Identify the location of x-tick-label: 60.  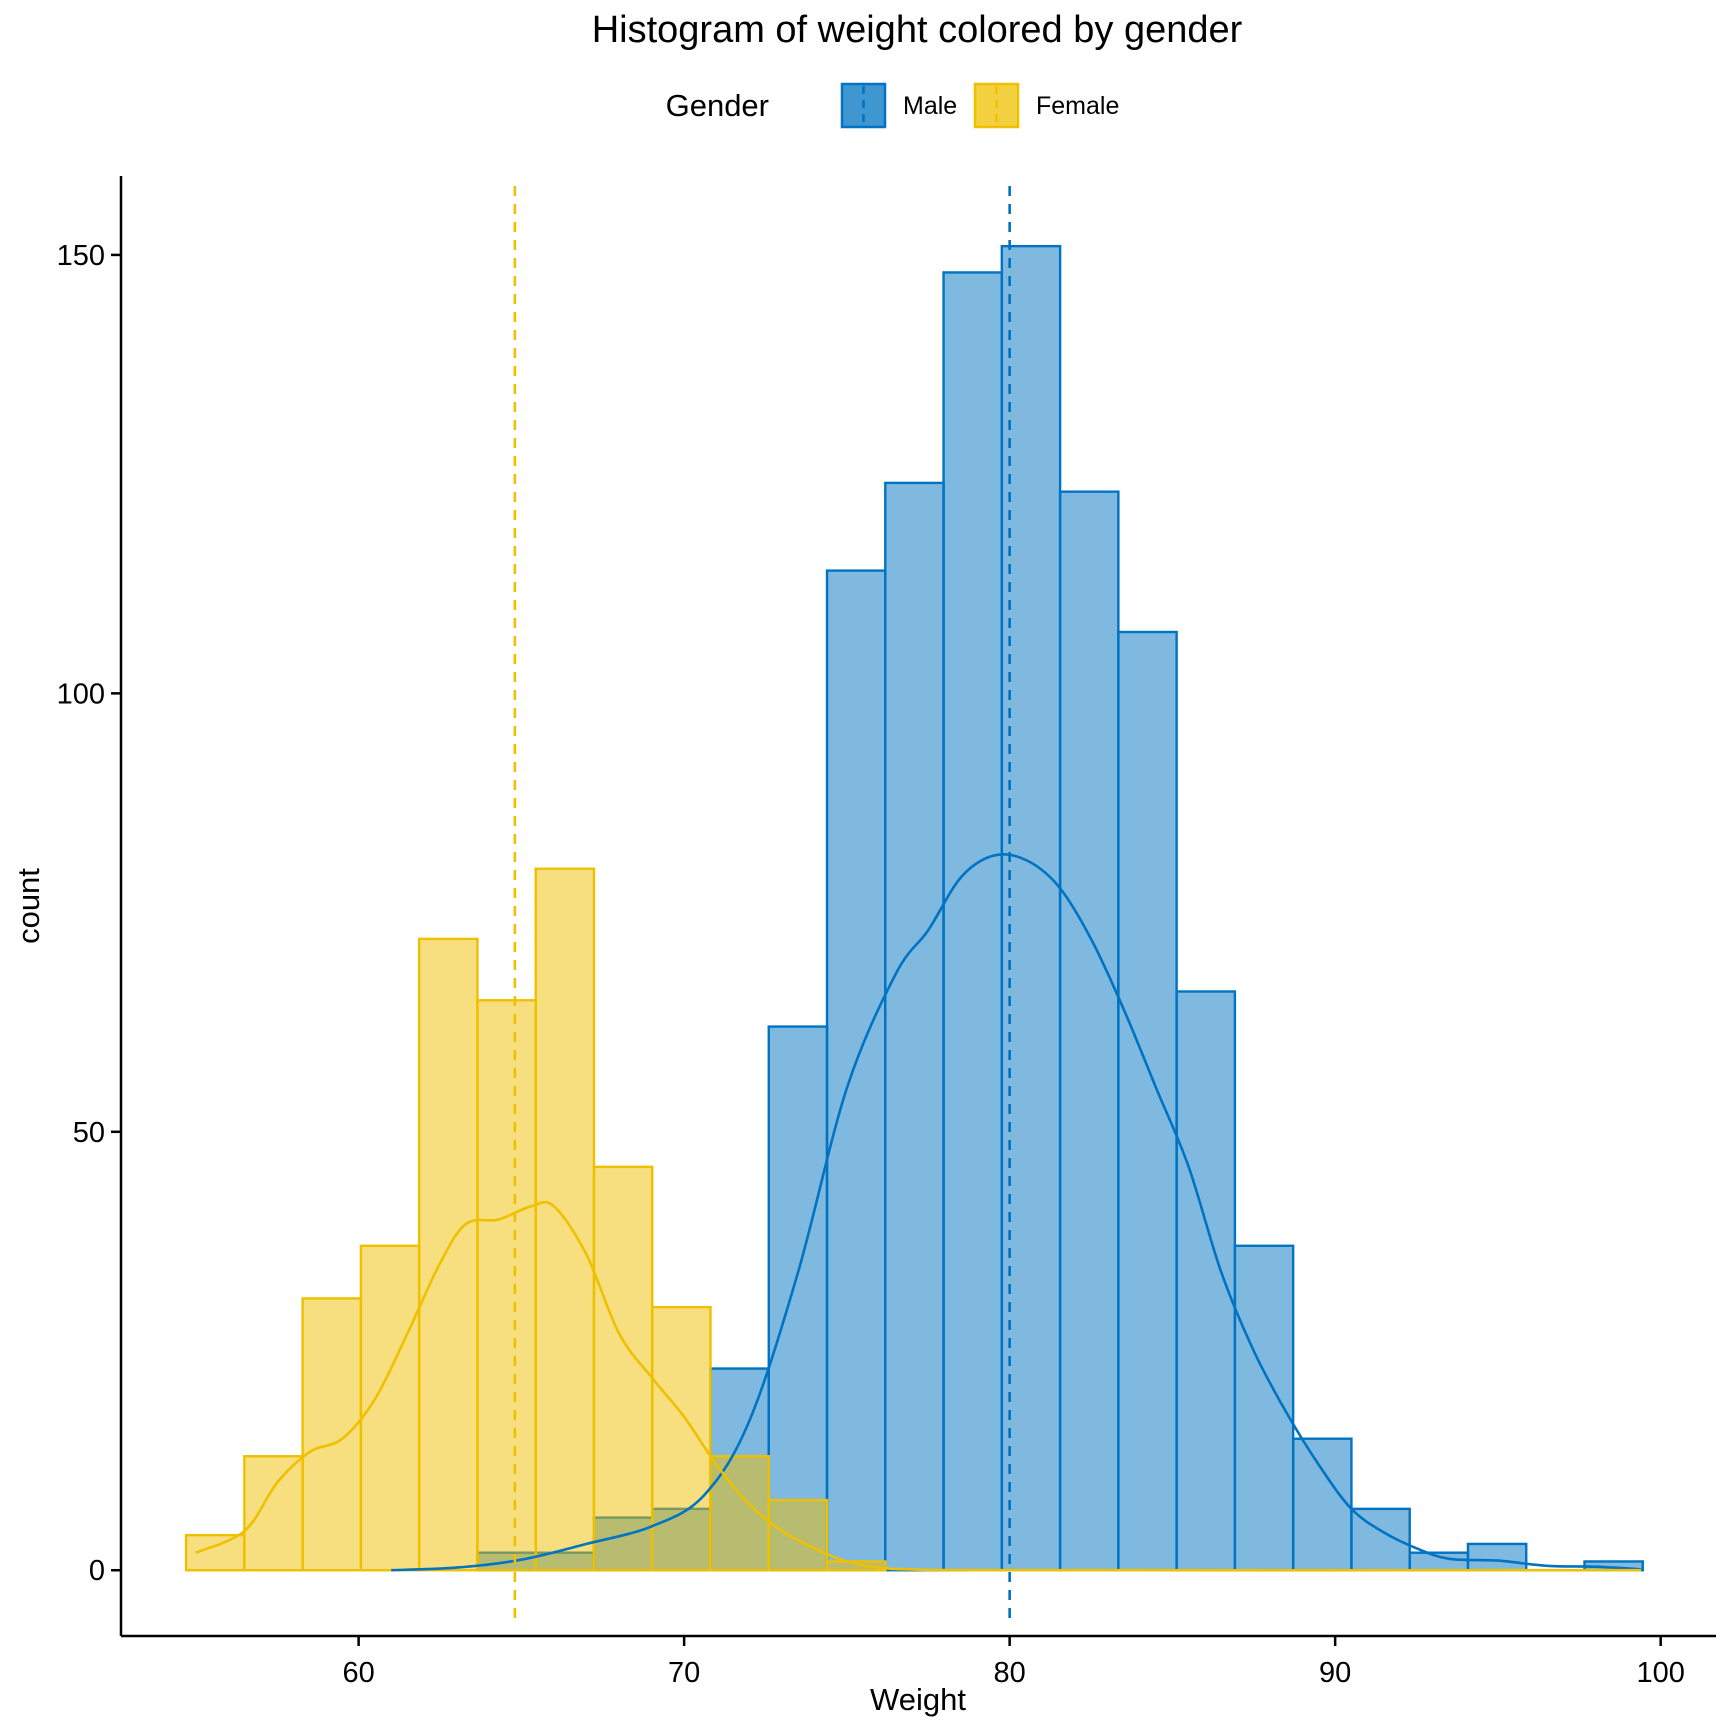
(358, 1673).